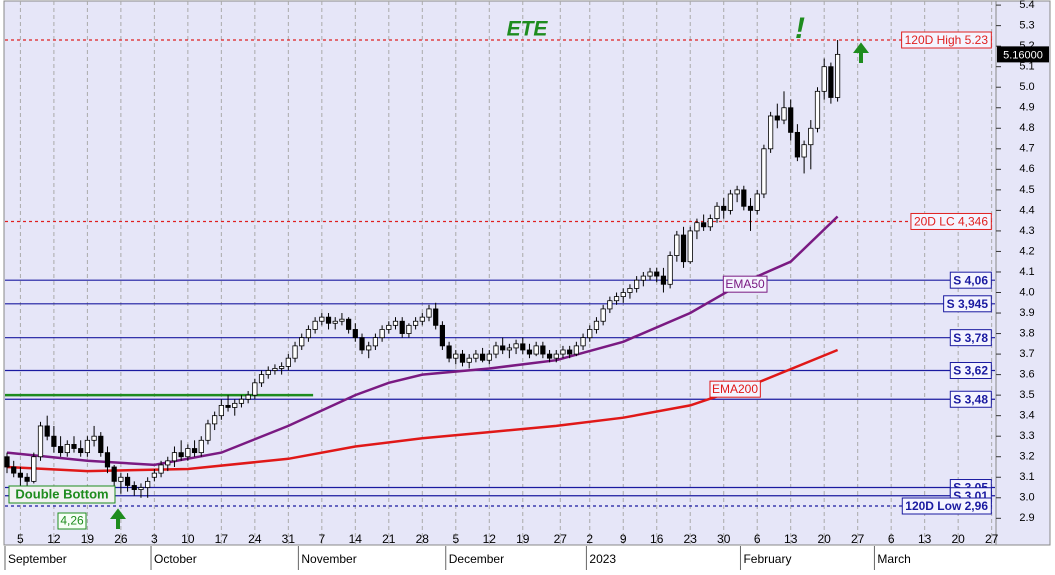  What do you see at coordinates (947, 40) in the screenshot?
I see `level-label: 120D High 5.23` at bounding box center [947, 40].